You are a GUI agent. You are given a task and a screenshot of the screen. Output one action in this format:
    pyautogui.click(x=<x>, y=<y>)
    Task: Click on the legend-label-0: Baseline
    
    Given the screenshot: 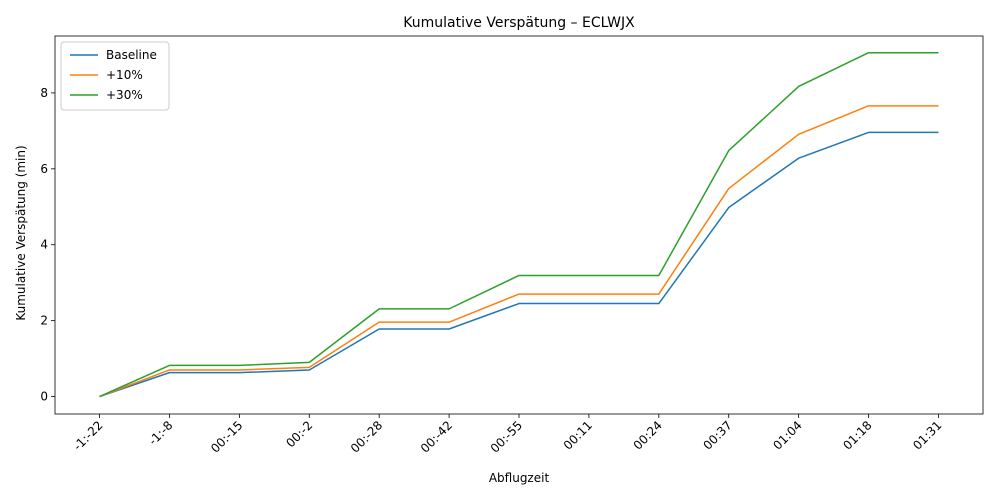 What is the action you would take?
    pyautogui.click(x=131, y=55)
    